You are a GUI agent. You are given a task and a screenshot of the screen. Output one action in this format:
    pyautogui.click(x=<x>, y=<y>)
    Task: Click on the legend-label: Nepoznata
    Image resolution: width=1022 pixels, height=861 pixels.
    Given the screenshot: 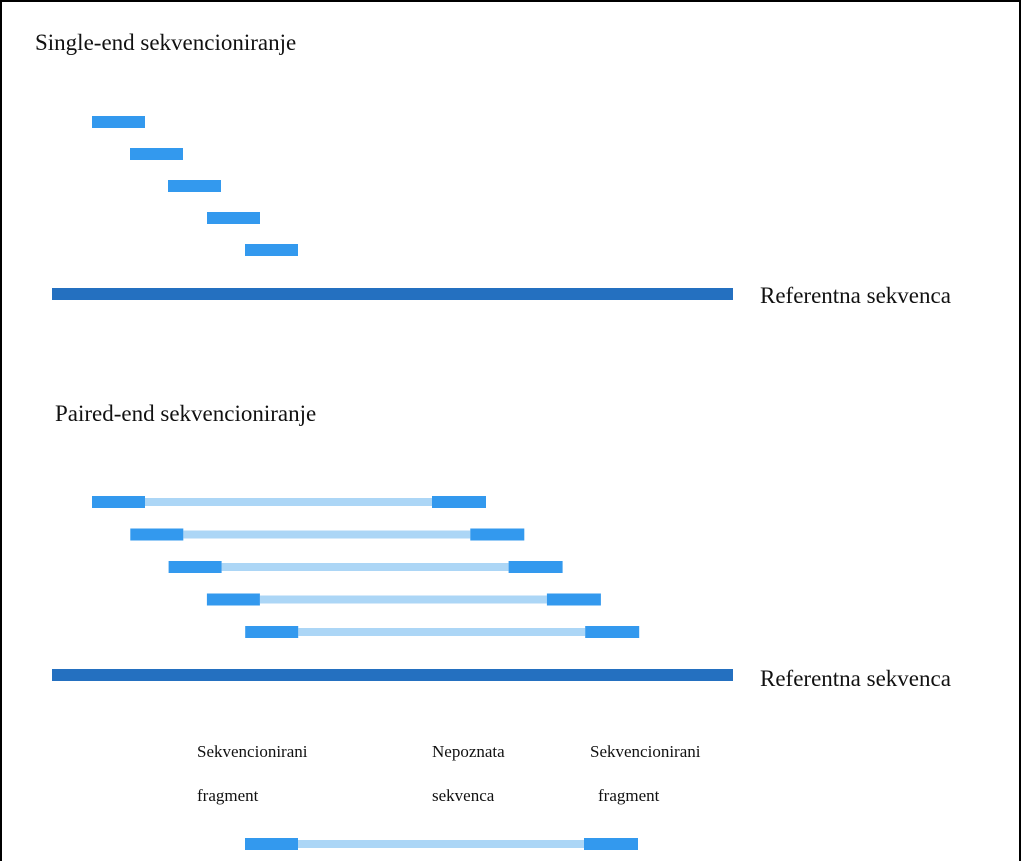 What is the action you would take?
    pyautogui.click(x=468, y=751)
    